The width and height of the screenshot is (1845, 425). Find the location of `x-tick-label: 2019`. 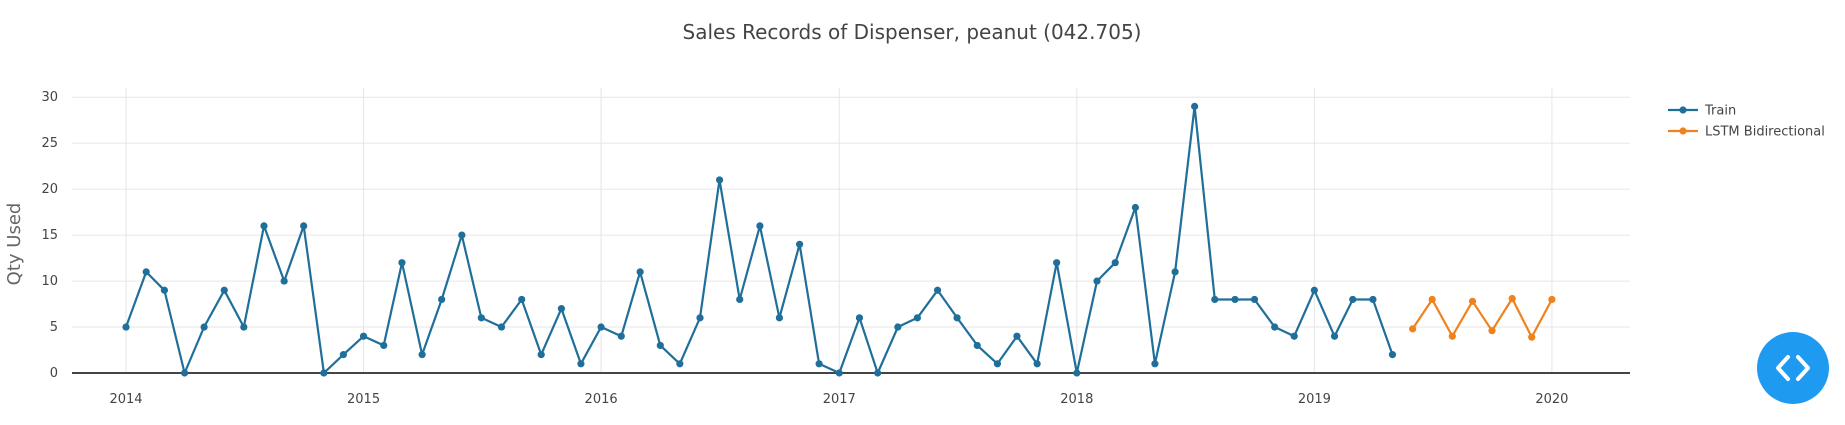

x-tick-label: 2019 is located at coordinates (1314, 399).